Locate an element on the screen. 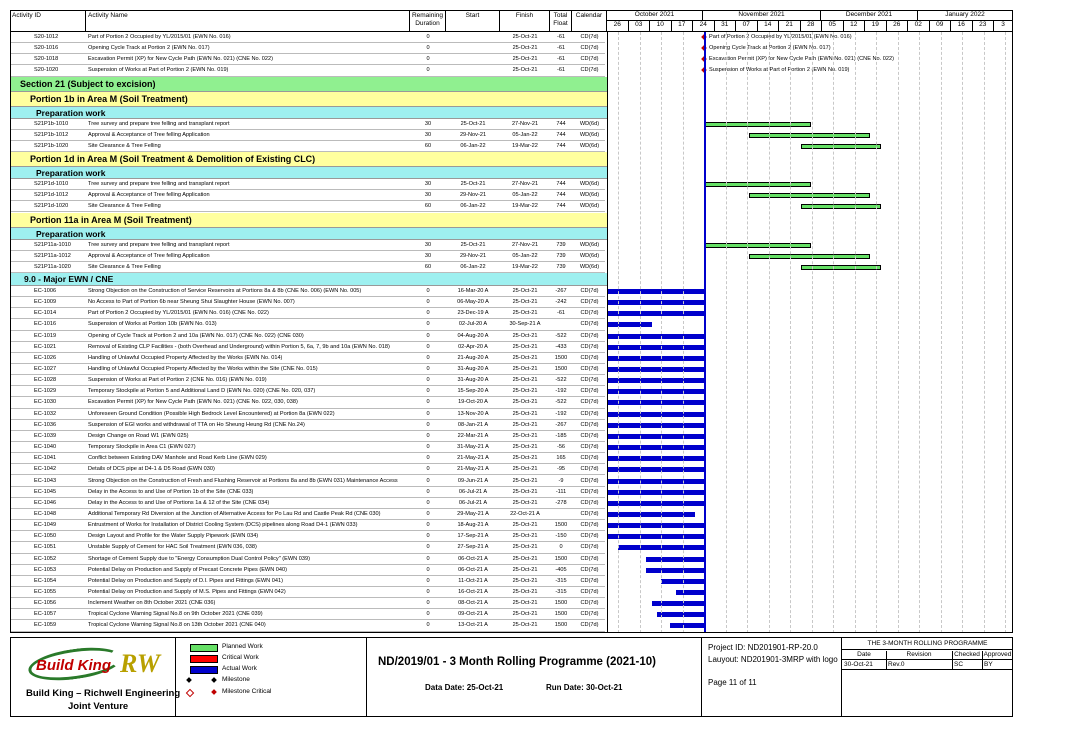 The height and width of the screenshot is (756, 1069). header-finish: Finish is located at coordinates (525, 21).